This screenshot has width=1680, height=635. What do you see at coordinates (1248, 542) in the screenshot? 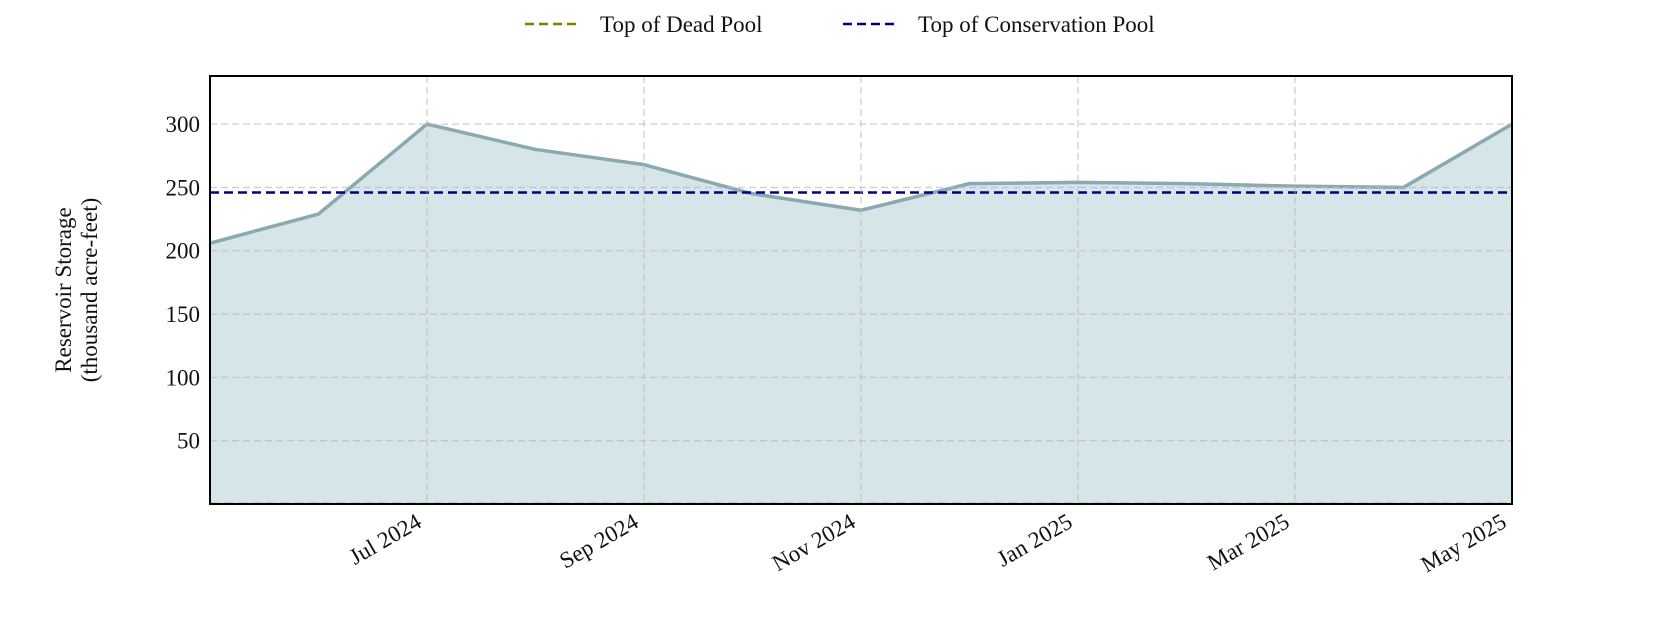
I see `x-tick-label: Mar 2025` at bounding box center [1248, 542].